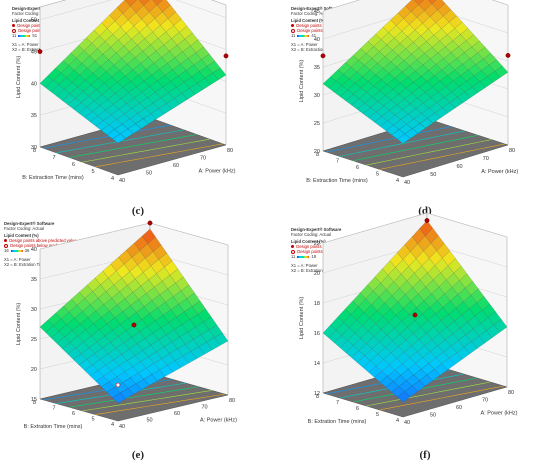 Image resolution: width=550 pixels, height=466 pixels. Describe the element at coordinates (317, 244) in the screenshot. I see `z-tick-label: 22` at that location.